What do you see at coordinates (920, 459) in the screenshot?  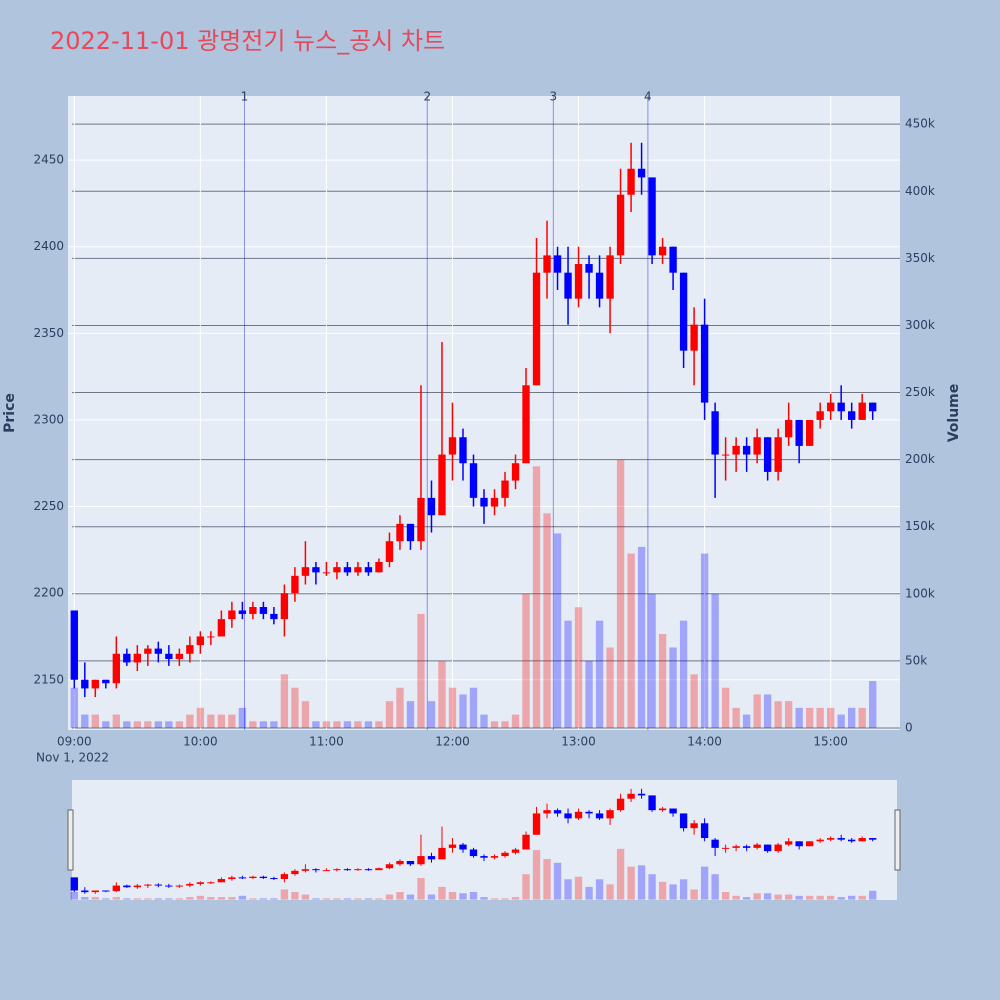 I see `y2-tick-label: 200k` at bounding box center [920, 459].